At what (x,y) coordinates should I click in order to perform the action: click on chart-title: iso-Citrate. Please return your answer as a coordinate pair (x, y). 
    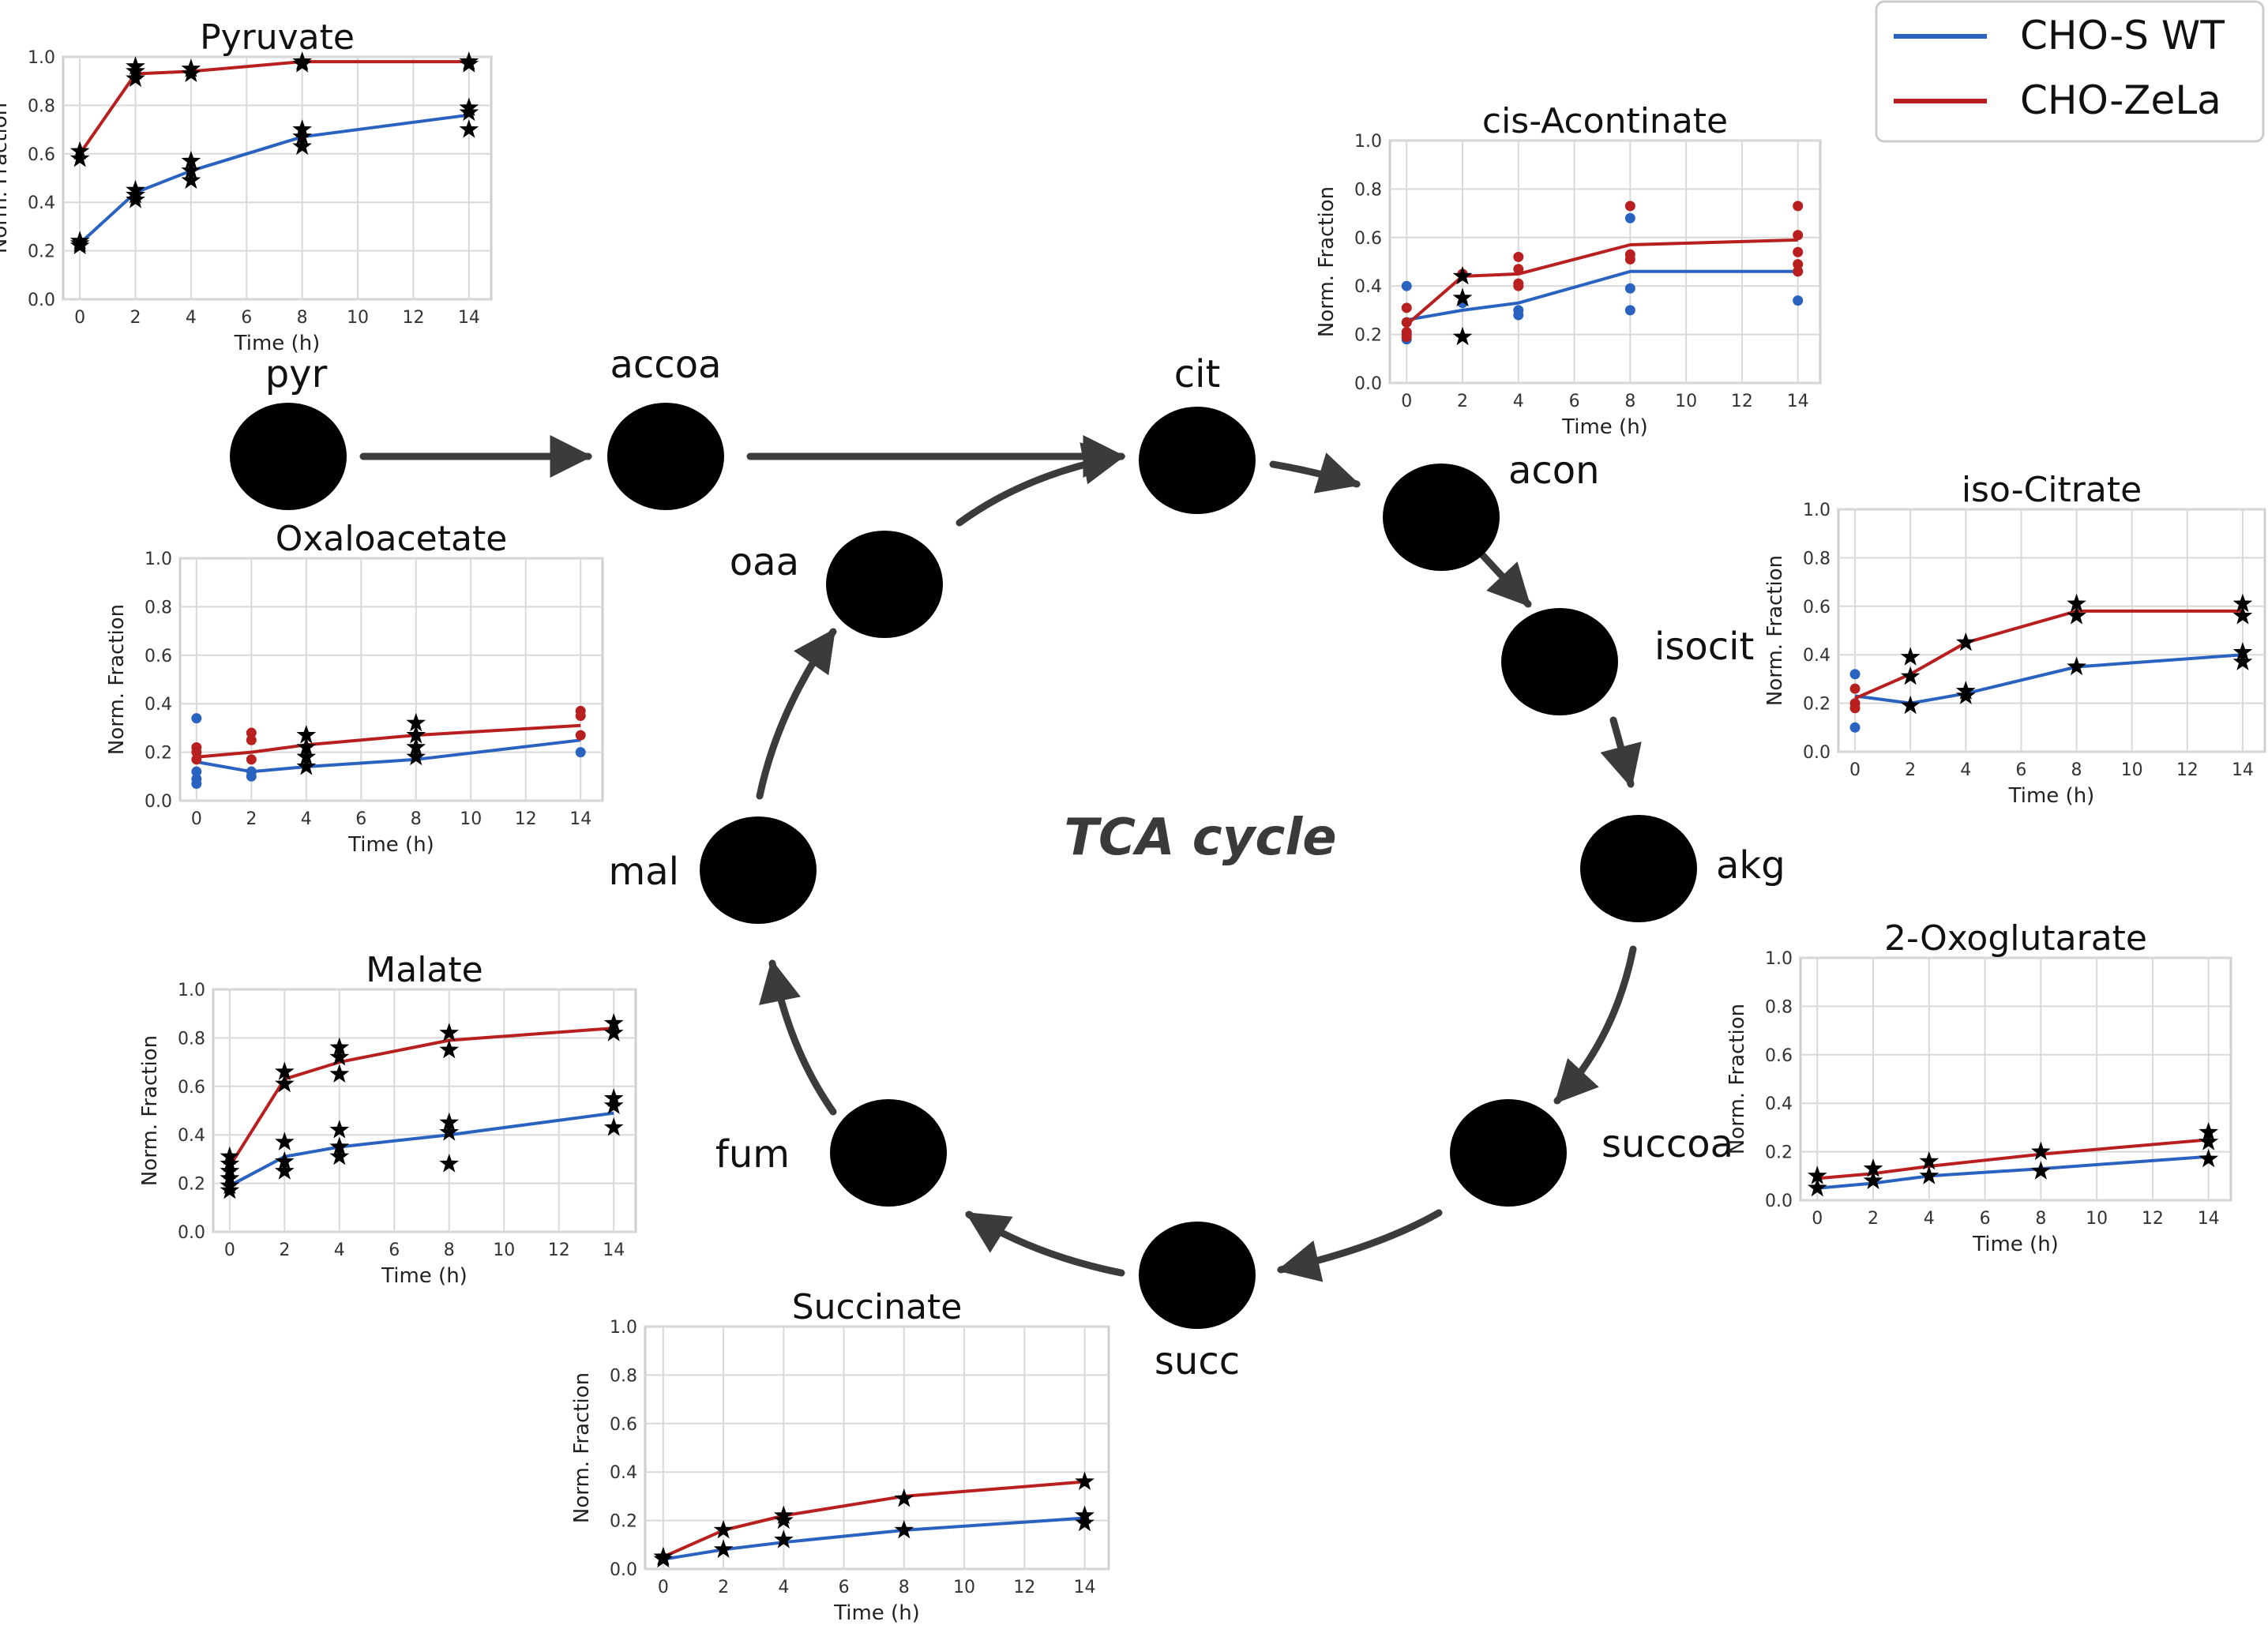
    Looking at the image, I should click on (2052, 490).